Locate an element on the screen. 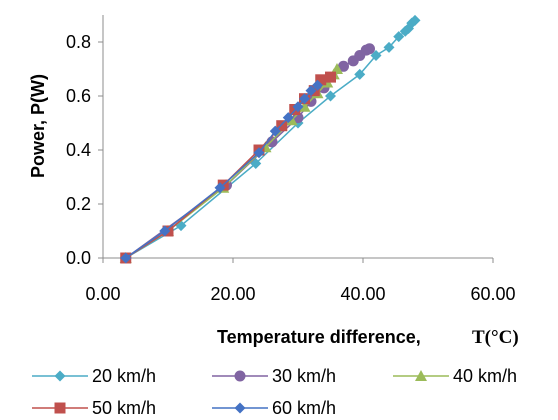 This screenshot has width=558, height=420. x-tick-label: 0.00 is located at coordinates (102, 294).